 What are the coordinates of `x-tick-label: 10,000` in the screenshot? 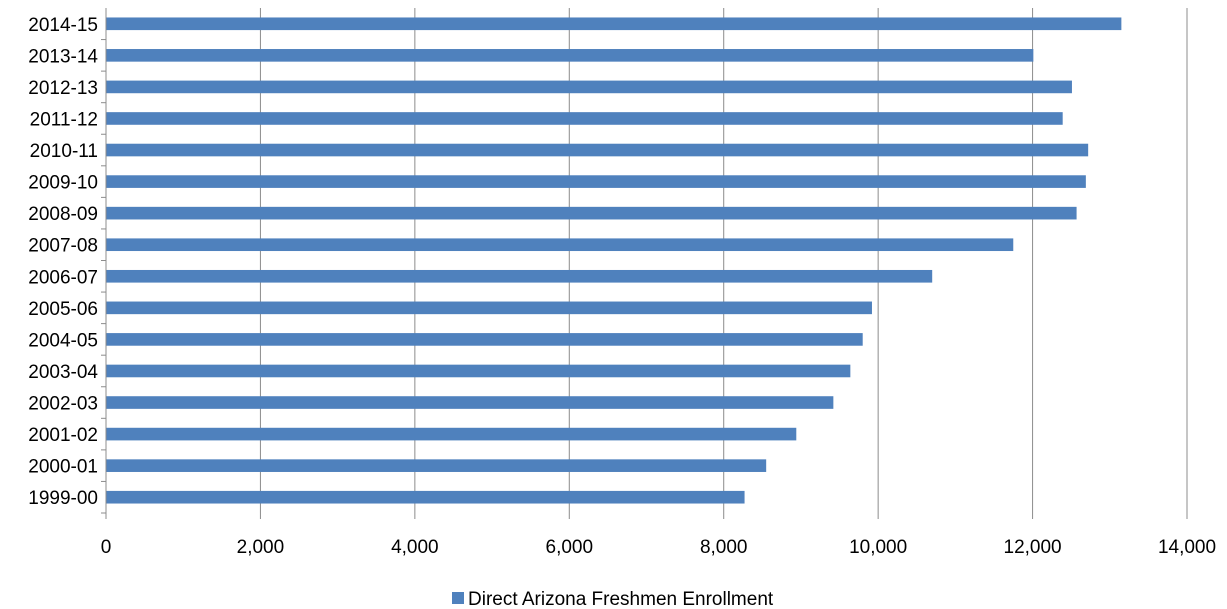 It's located at (878, 547).